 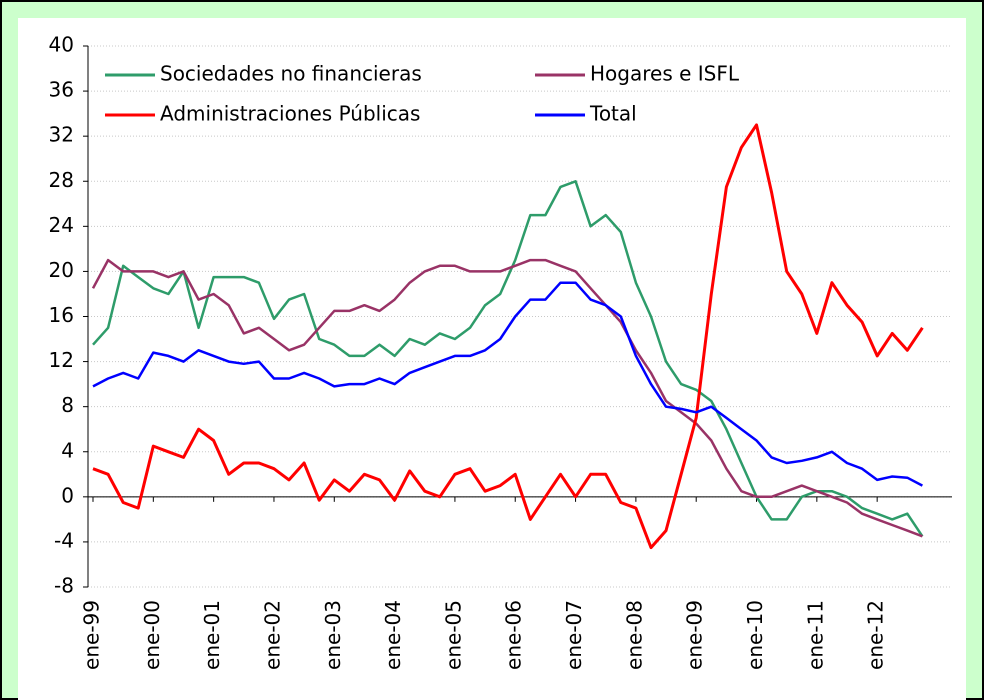 What do you see at coordinates (61, 315) in the screenshot?
I see `y-tick-label: 16` at bounding box center [61, 315].